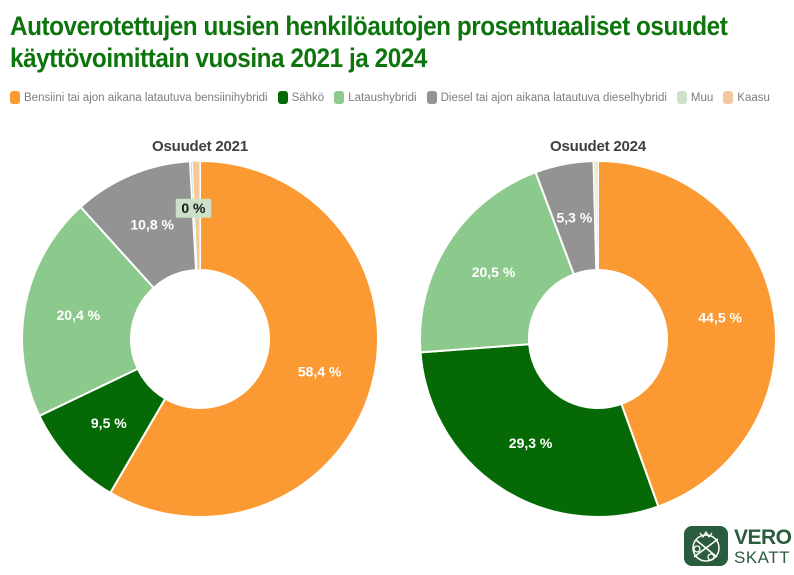 The image size is (794, 575). What do you see at coordinates (598, 146) in the screenshot?
I see `chart-title-2024: Osuudet 2024` at bounding box center [598, 146].